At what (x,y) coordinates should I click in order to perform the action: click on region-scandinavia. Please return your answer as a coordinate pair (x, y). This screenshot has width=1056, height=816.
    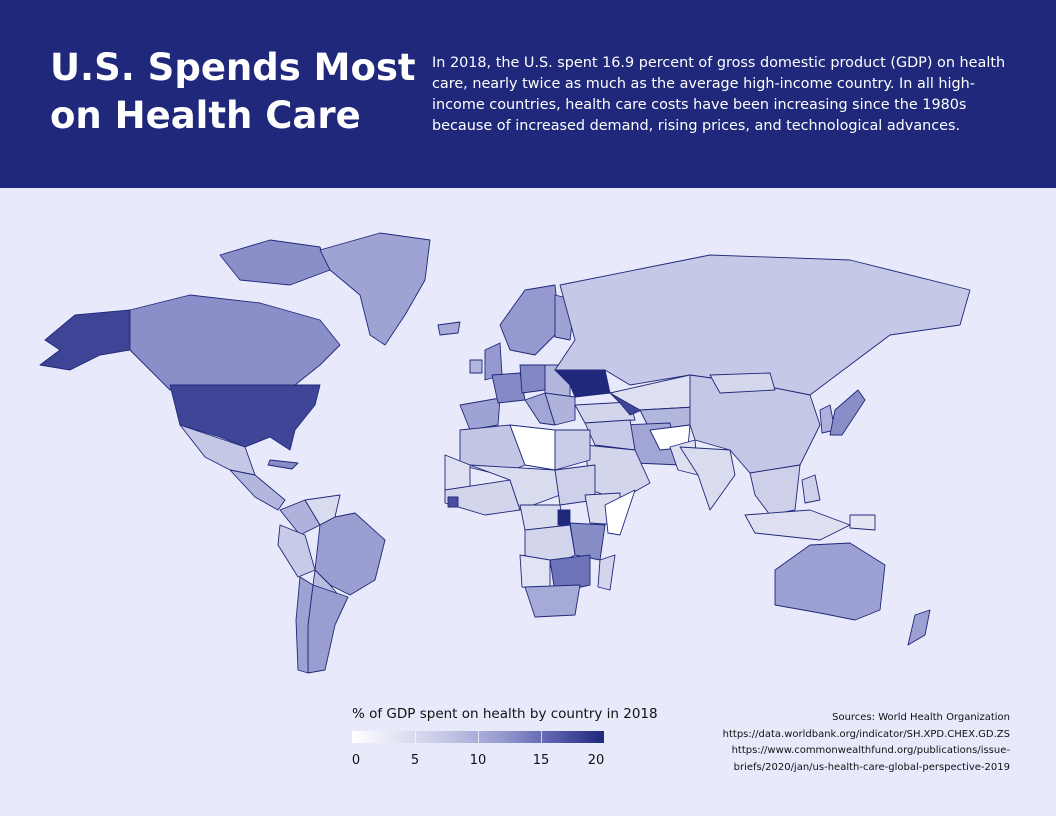
    Looking at the image, I should click on (530, 320).